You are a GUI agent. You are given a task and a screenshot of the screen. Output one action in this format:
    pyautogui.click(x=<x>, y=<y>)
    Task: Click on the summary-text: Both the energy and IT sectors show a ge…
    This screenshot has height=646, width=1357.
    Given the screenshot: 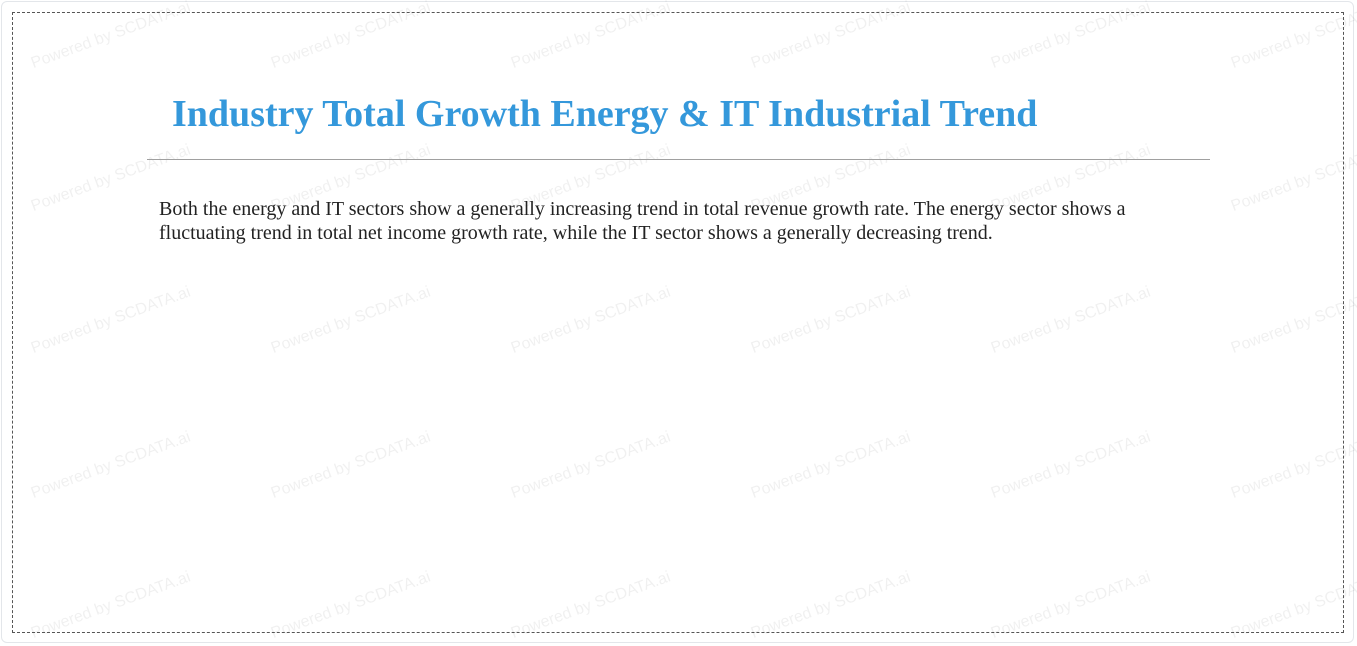 What is the action you would take?
    pyautogui.click(x=642, y=221)
    